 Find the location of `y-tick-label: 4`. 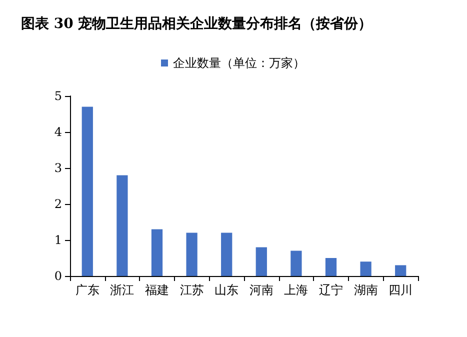

y-tick-label: 4 is located at coordinates (58, 132).